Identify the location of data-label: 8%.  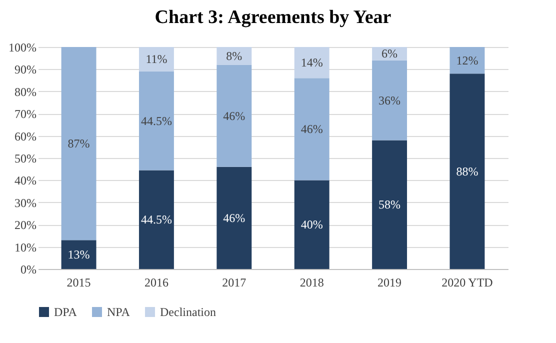
(234, 55).